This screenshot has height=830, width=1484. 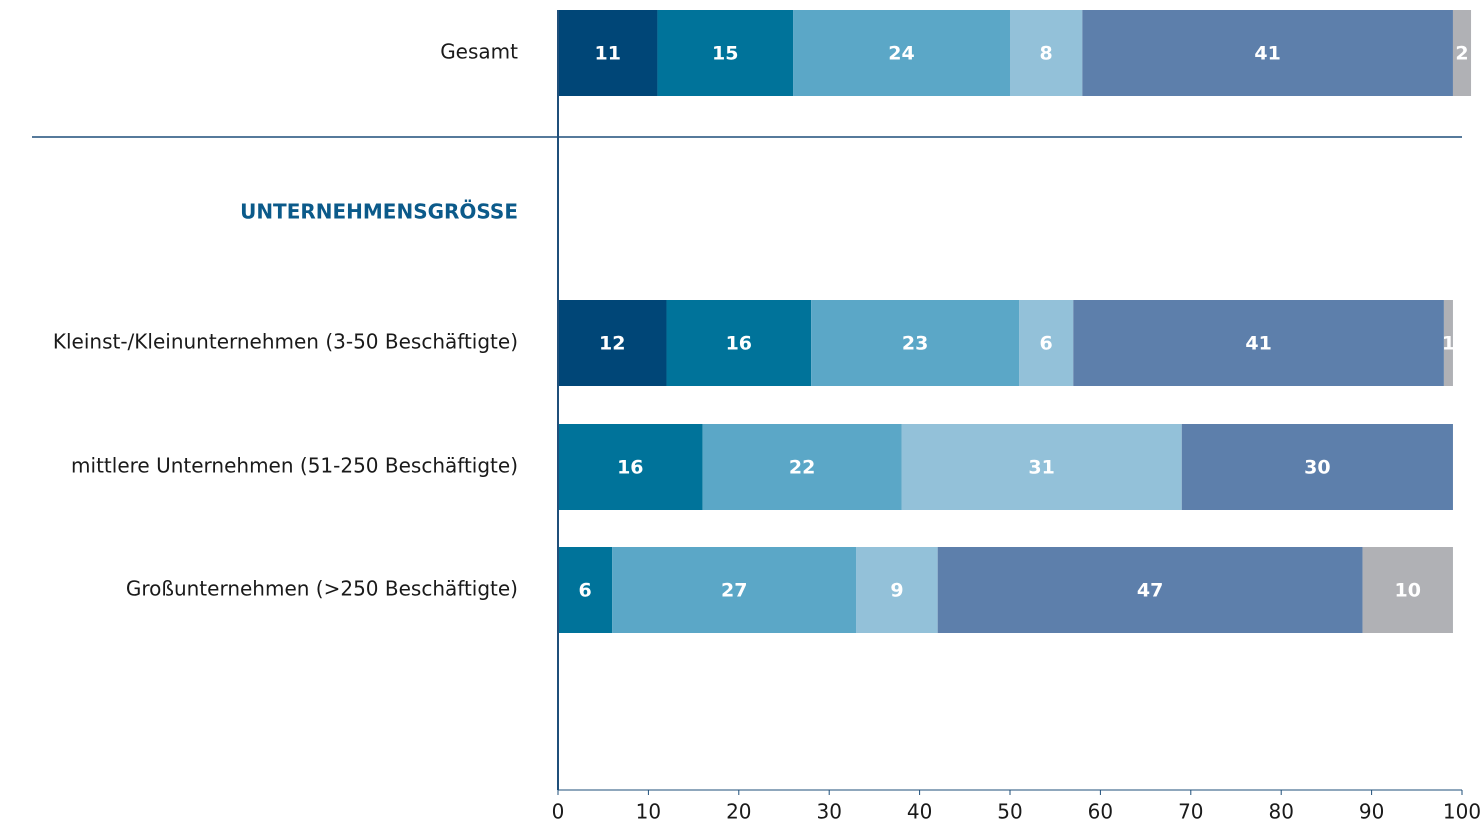 I want to click on value-label: 47, so click(x=1150, y=591).